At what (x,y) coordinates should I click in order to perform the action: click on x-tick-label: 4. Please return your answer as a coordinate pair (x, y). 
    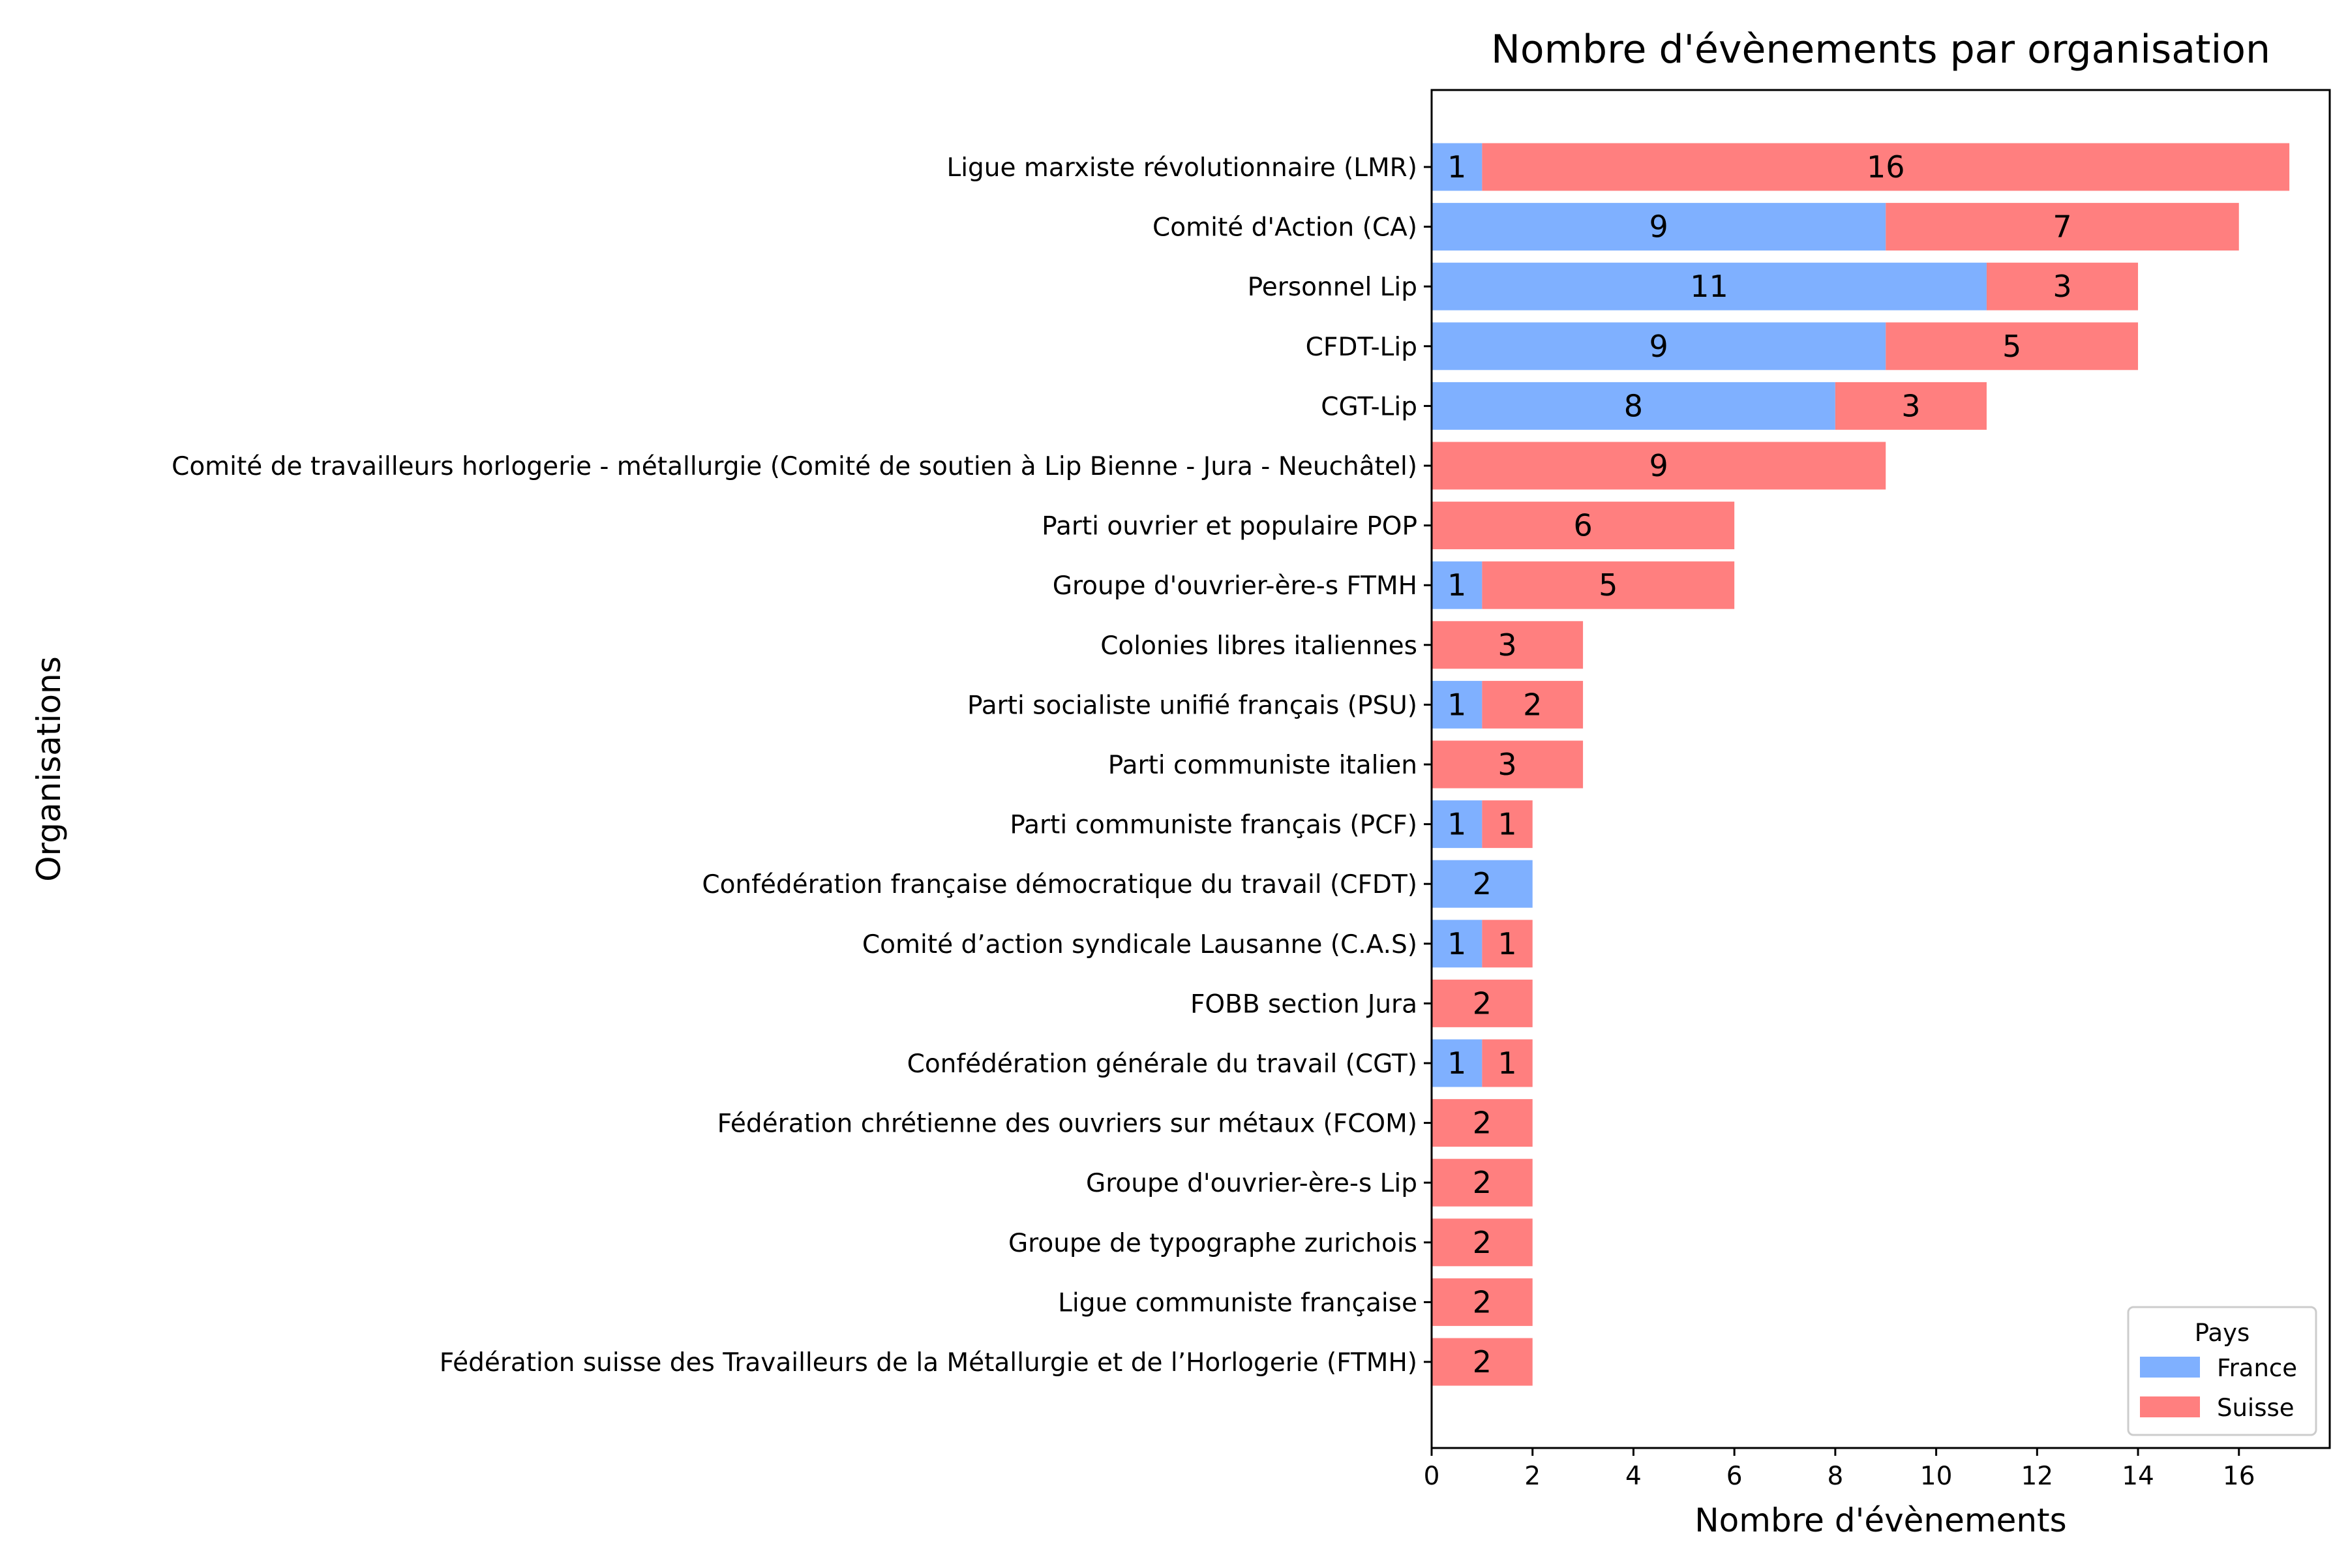
    Looking at the image, I should click on (1633, 1476).